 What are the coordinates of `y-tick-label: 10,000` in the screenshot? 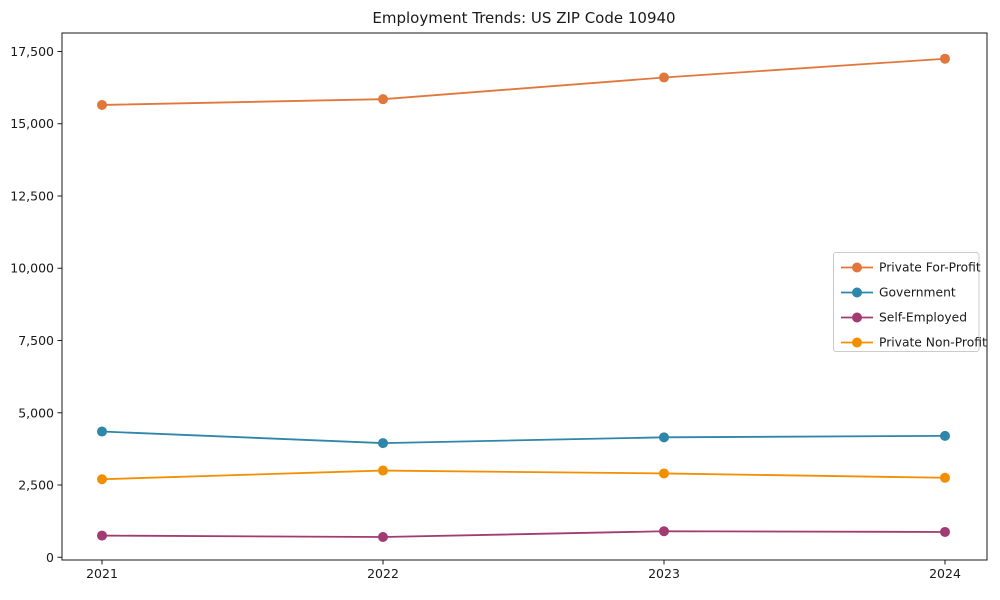 It's located at (32, 268).